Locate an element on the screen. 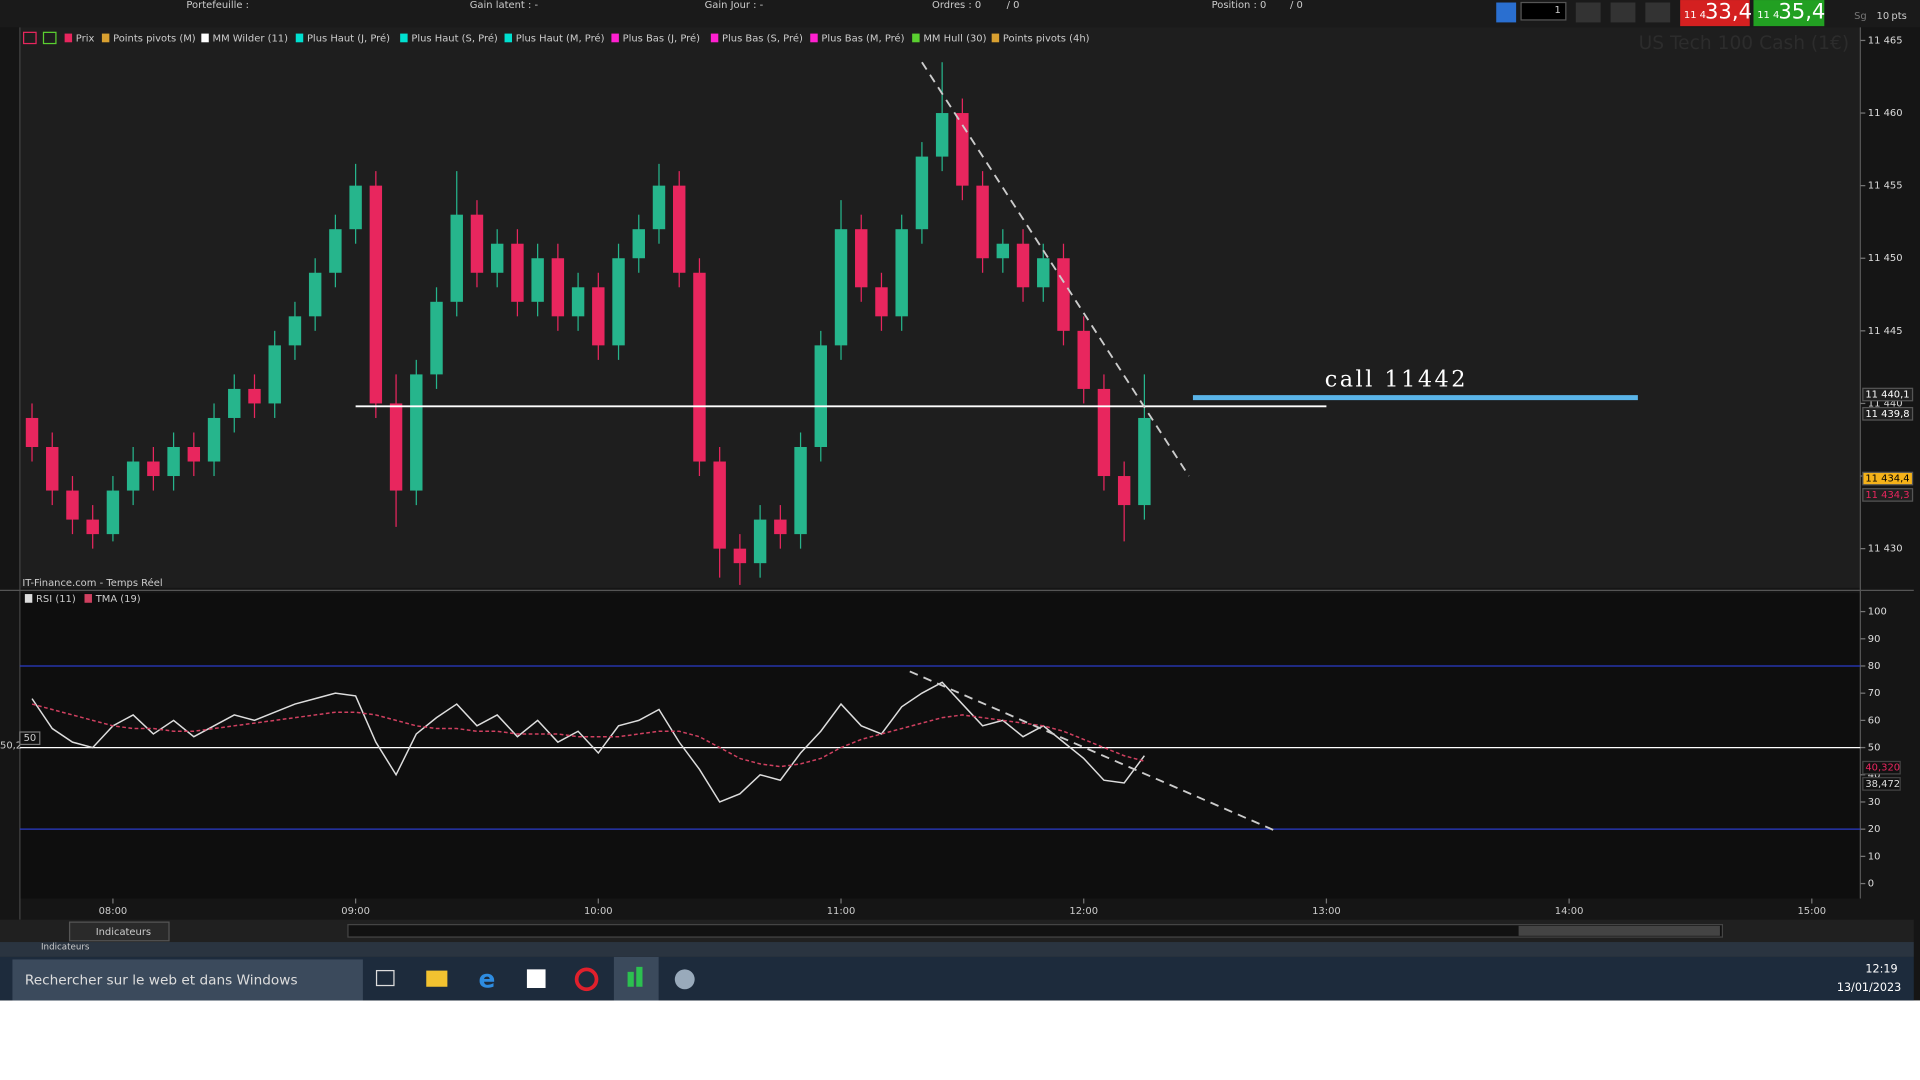 The height and width of the screenshot is (1080, 1920). indicators-button is located at coordinates (119, 931).